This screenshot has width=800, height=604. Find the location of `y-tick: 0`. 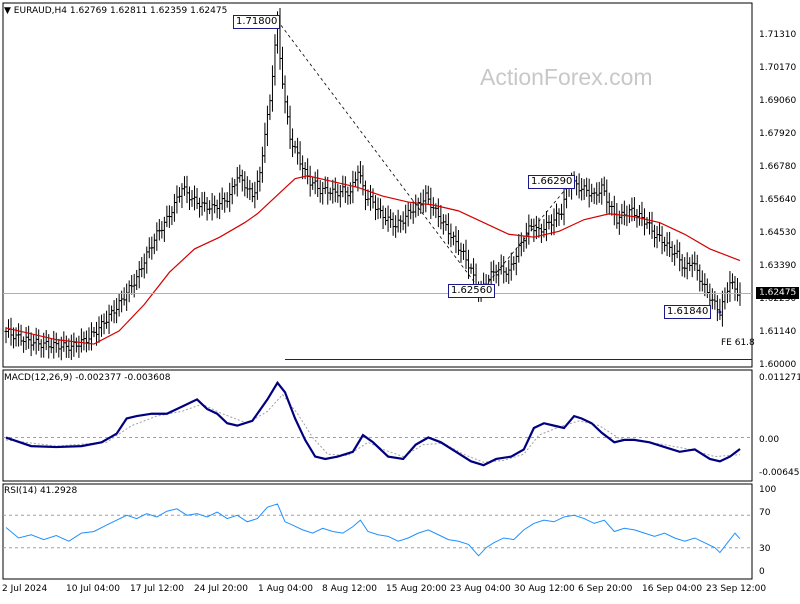

y-tick: 0 is located at coordinates (762, 572).